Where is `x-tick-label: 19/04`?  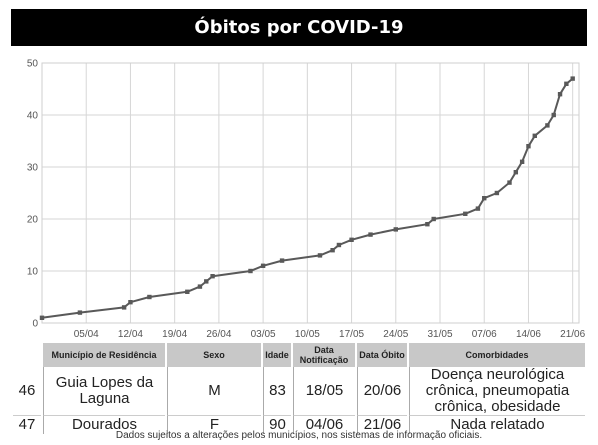 x-tick-label: 19/04 is located at coordinates (174, 334).